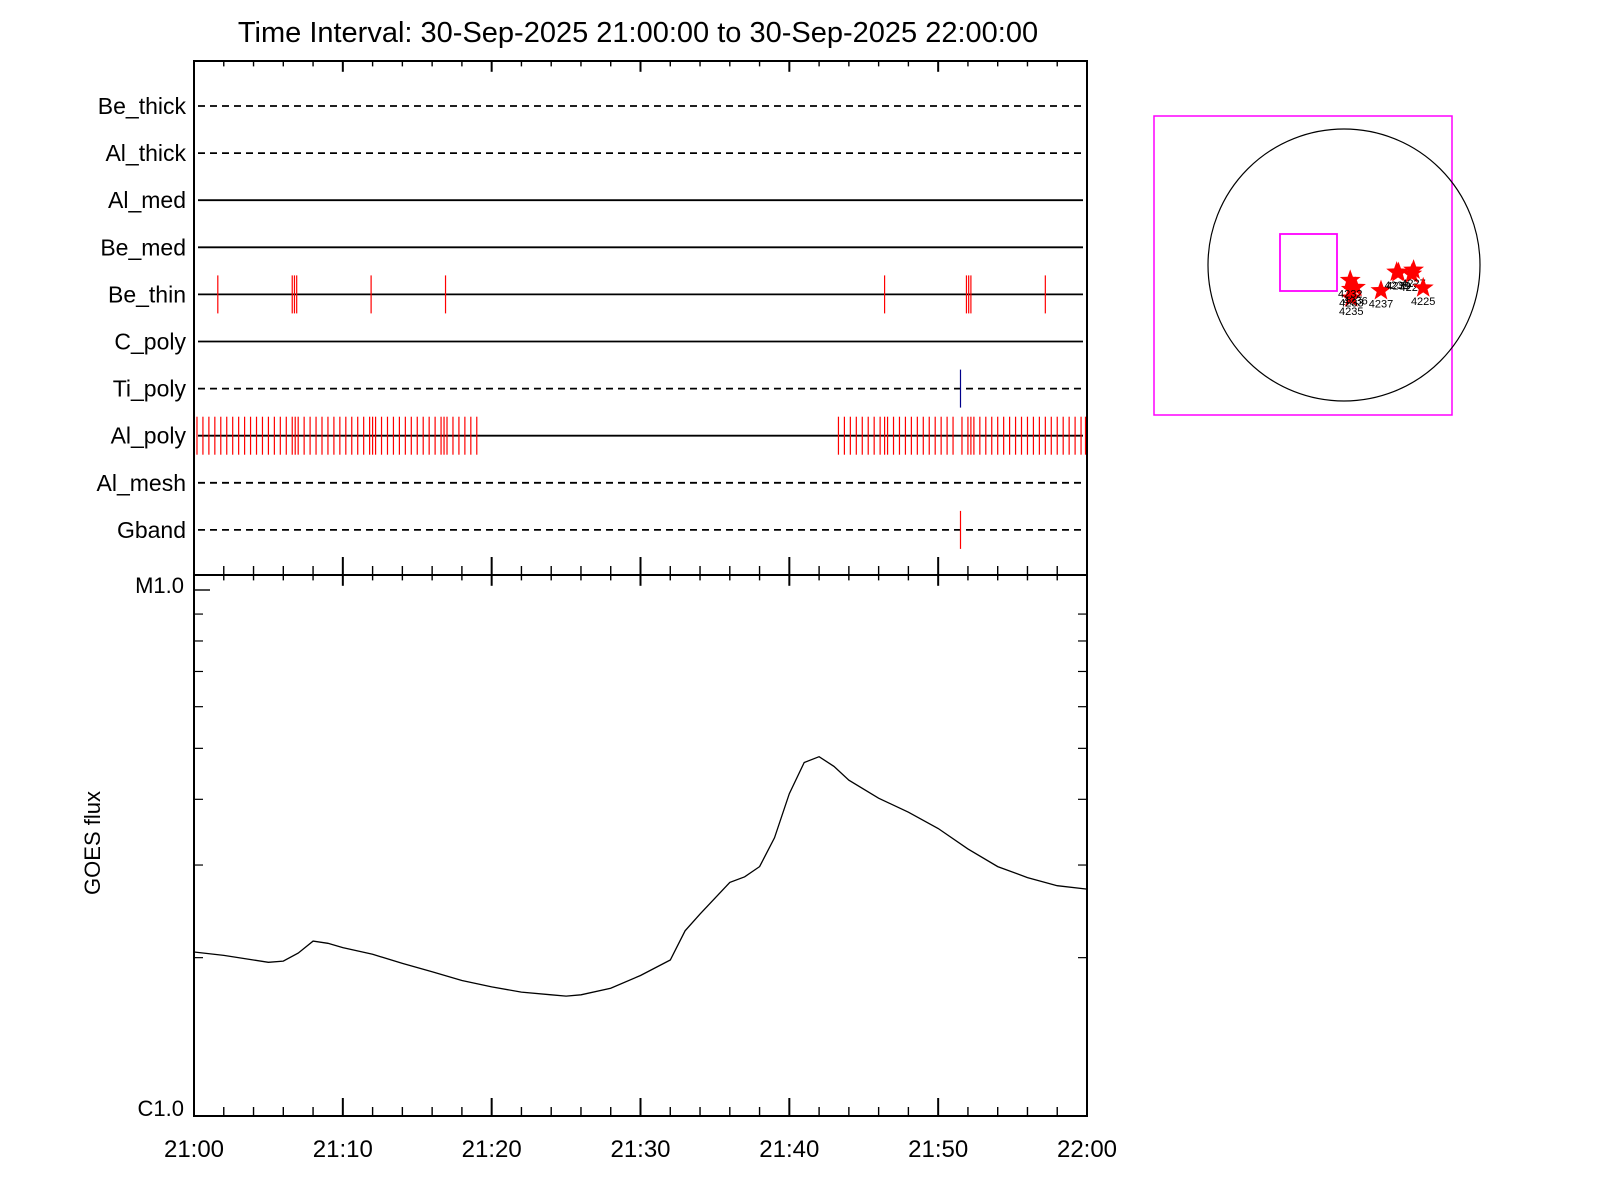 The image size is (1600, 1200). What do you see at coordinates (640, 876) in the screenshot?
I see `goes-flux-curve` at bounding box center [640, 876].